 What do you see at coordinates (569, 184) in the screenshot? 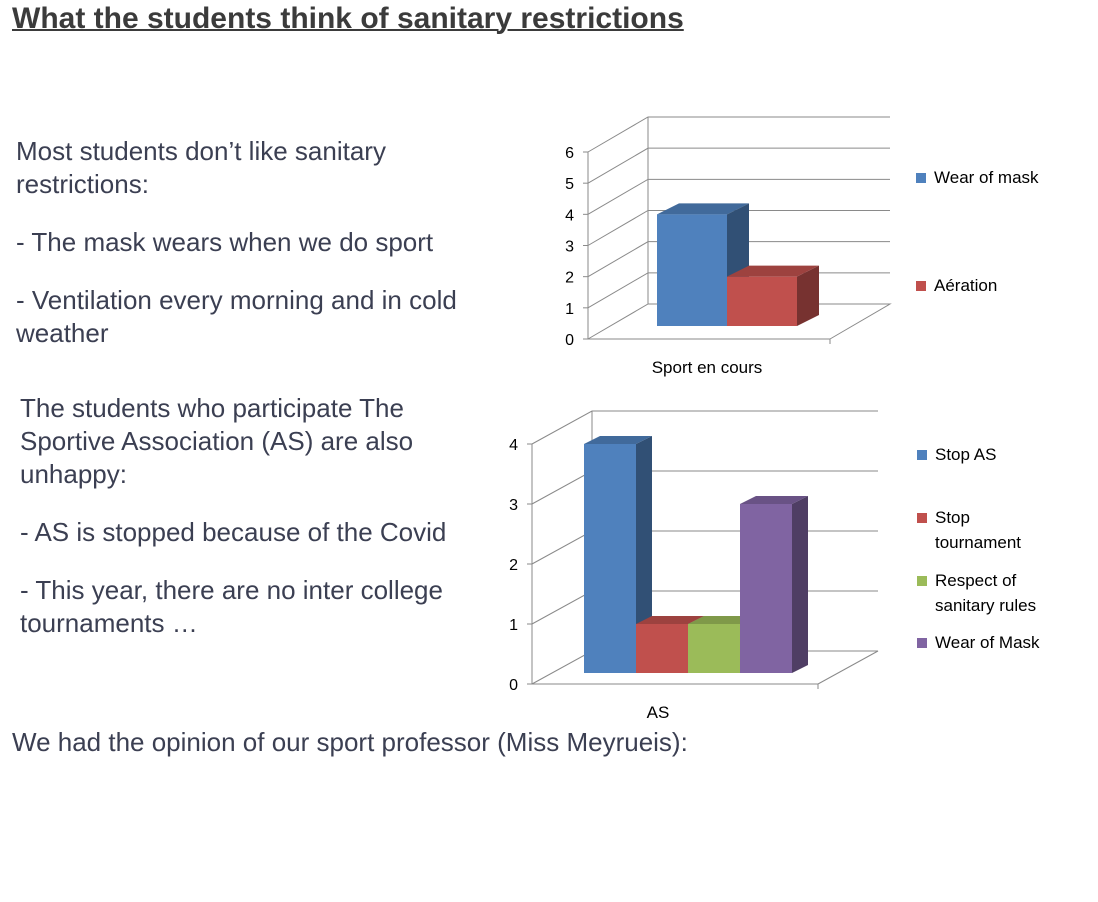
I see `y-tick-label: 5` at bounding box center [569, 184].